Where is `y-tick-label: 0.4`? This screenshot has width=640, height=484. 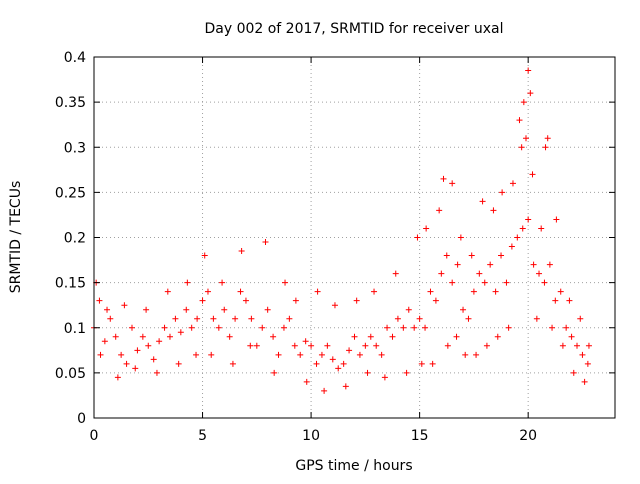
y-tick-label: 0.4 is located at coordinates (75, 58).